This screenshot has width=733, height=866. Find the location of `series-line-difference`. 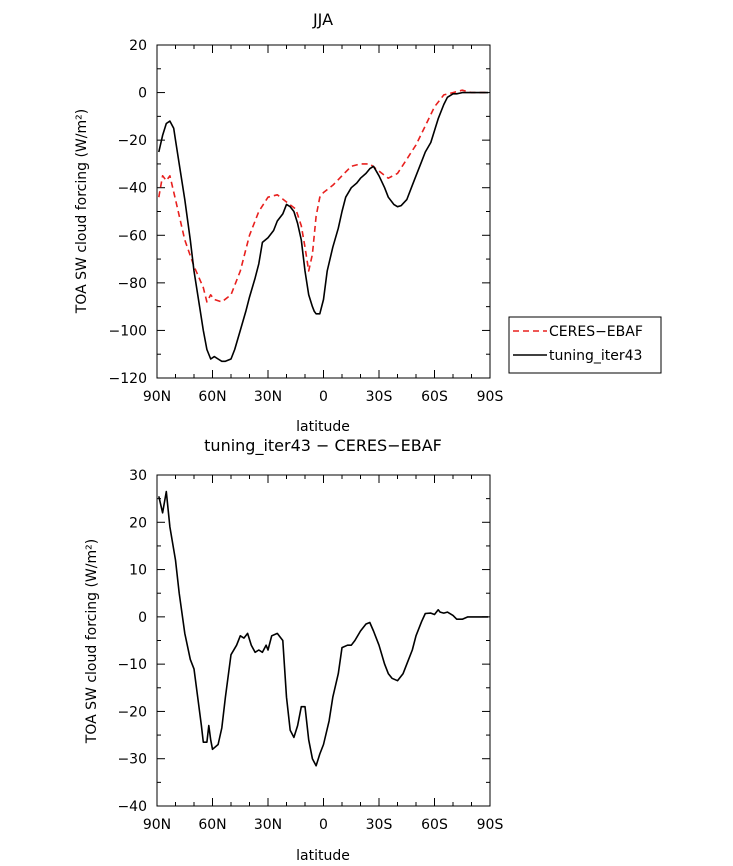

series-line-difference is located at coordinates (323, 628).